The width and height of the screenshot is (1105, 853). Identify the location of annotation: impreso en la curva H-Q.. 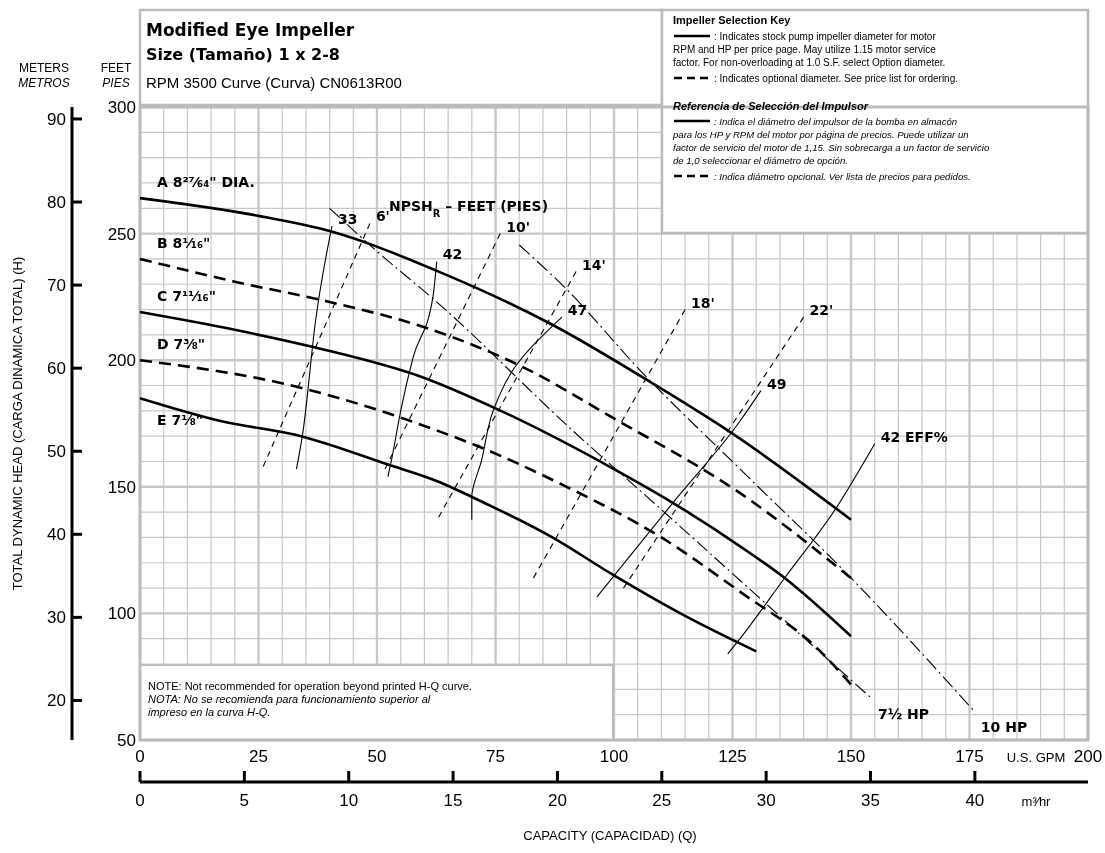
(209, 712).